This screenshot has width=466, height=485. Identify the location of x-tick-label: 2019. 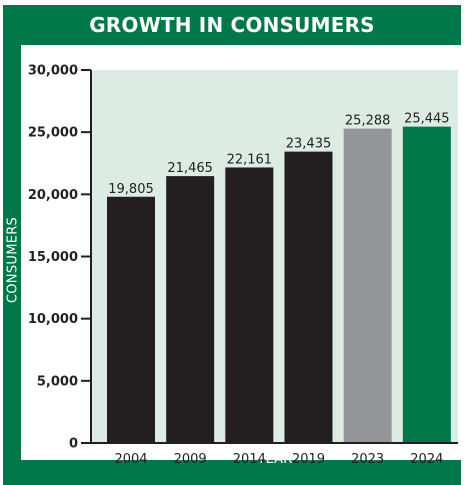
(308, 459).